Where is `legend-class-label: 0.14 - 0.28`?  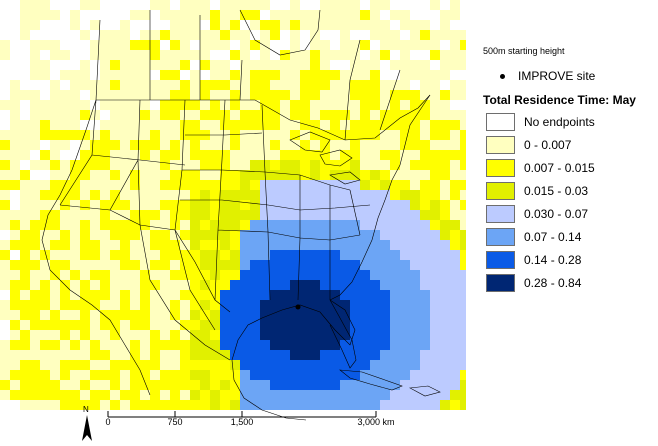
legend-class-label: 0.14 - 0.28 is located at coordinates (553, 260).